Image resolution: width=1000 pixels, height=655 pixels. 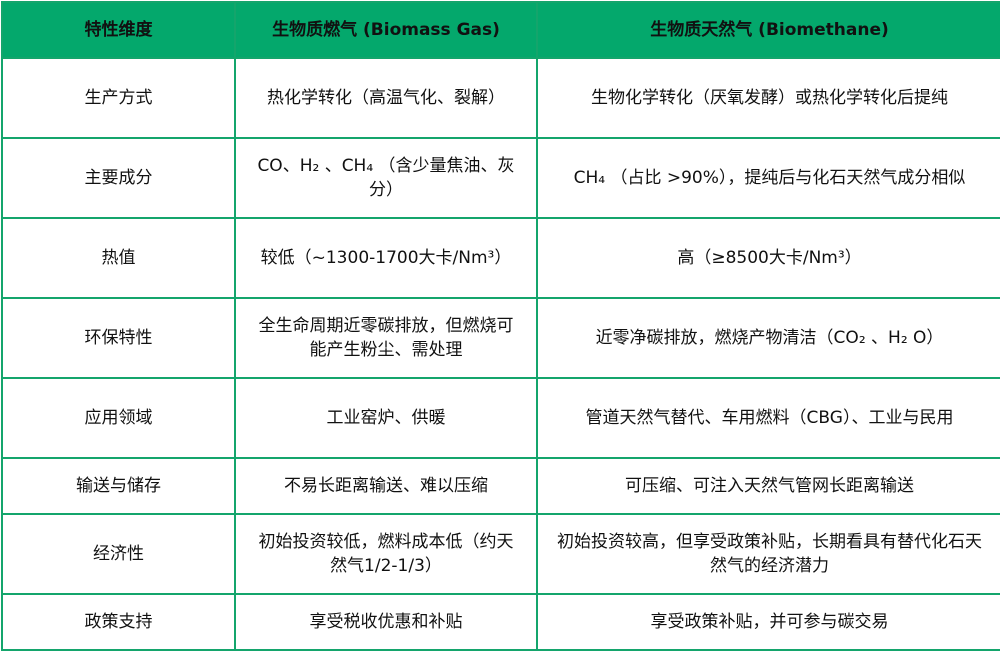 I want to click on row-dimension: 输送与储存, so click(x=118, y=486).